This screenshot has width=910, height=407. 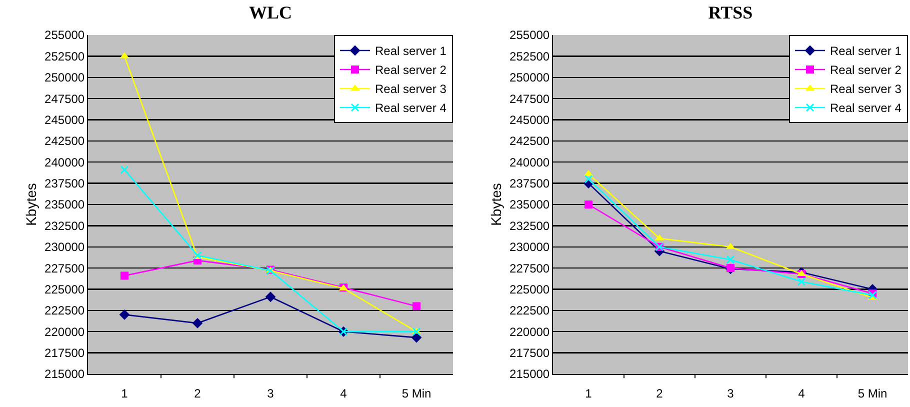 I want to click on chart-title: RTSS, so click(x=730, y=12).